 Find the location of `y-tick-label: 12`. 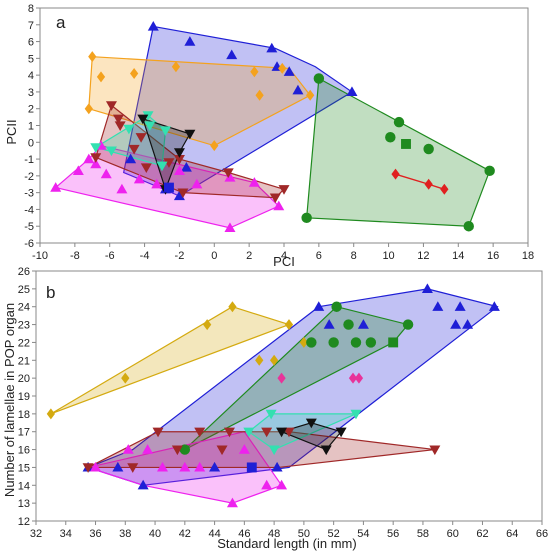

y-tick-label: 12 is located at coordinates (24, 522).